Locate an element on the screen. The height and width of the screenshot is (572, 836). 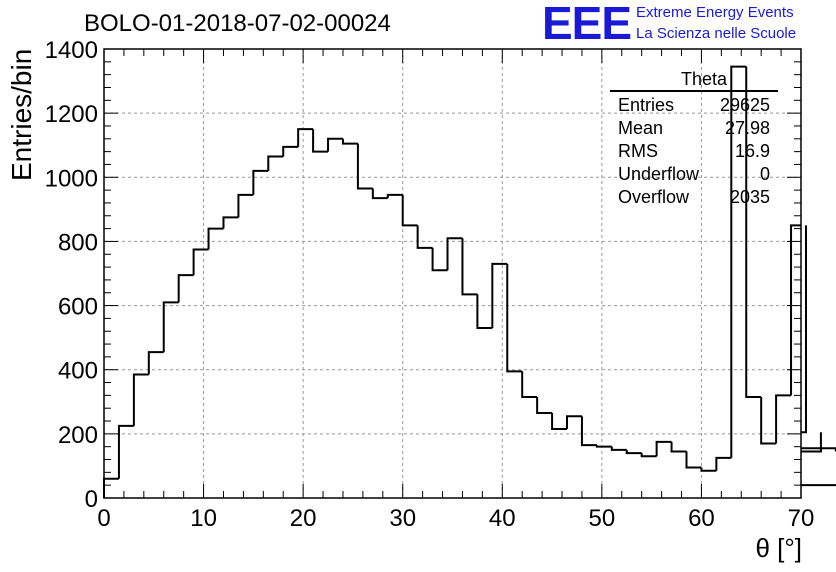
stats-divider is located at coordinates (694, 91).